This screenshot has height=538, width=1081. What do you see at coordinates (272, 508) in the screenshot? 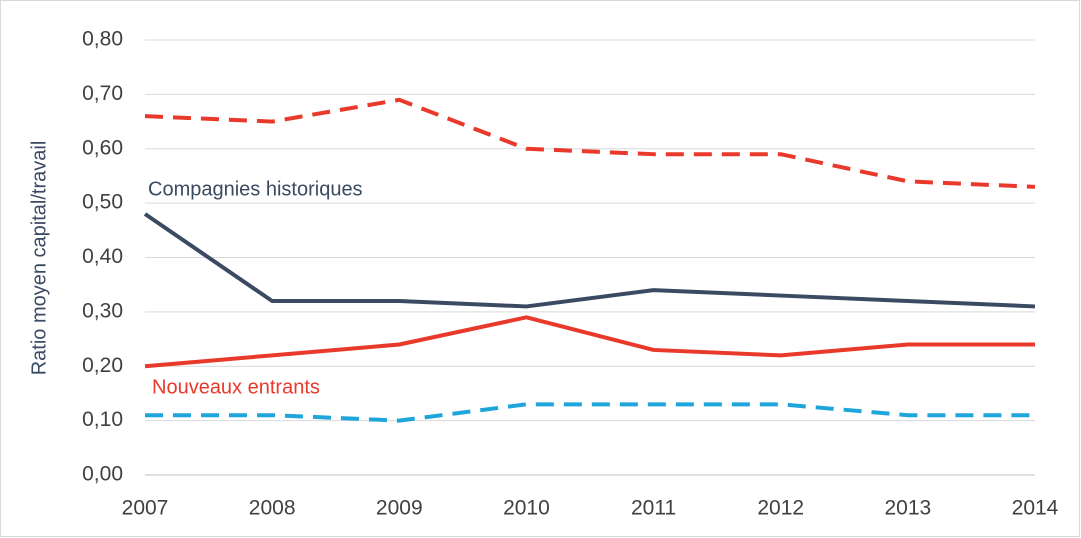
I see `x-tick-label: 2008` at bounding box center [272, 508].